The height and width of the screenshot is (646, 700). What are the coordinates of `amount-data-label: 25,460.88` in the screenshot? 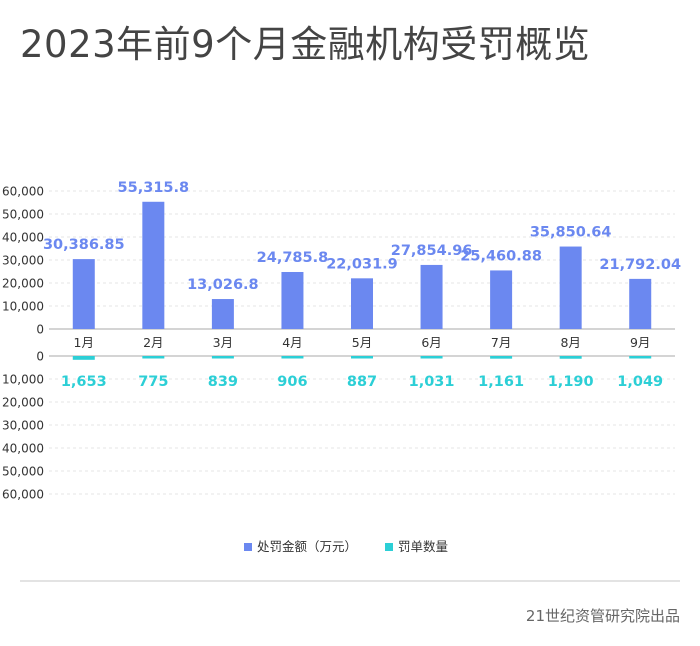 It's located at (501, 256).